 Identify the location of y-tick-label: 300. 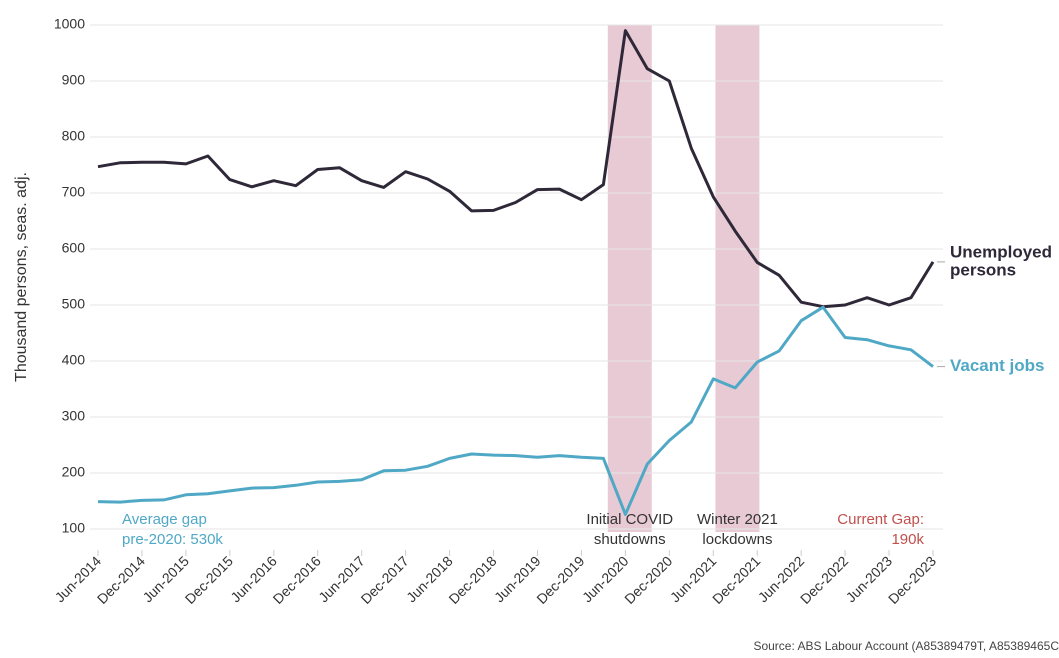
(74, 416).